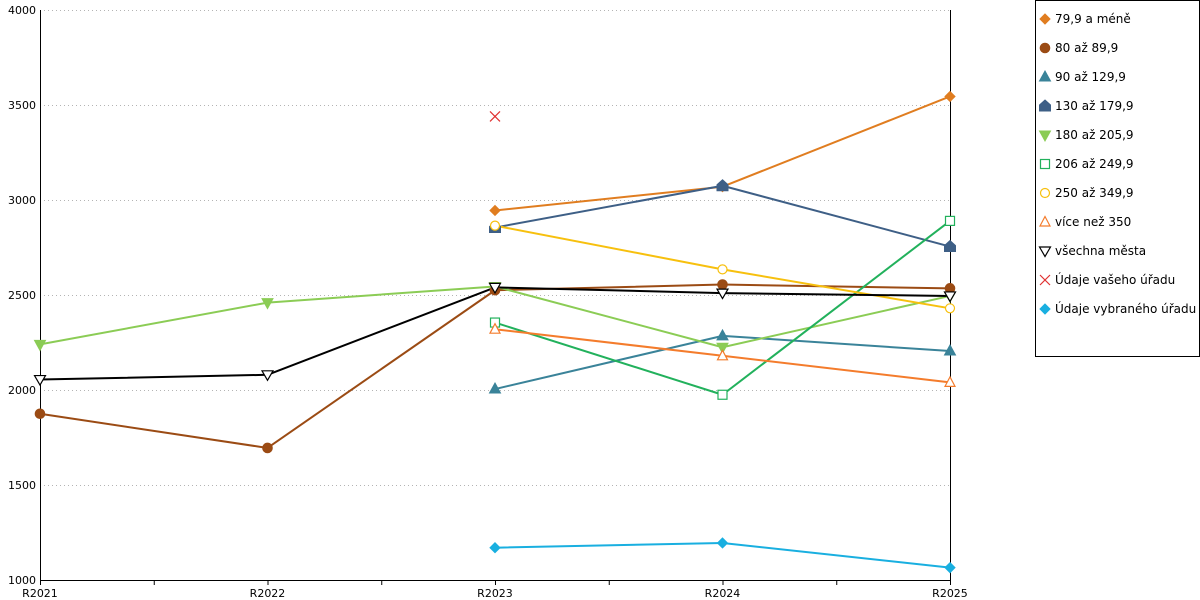 This screenshot has width=1200, height=600. I want to click on legend-label: 80 až 89,9, so click(1086, 48).